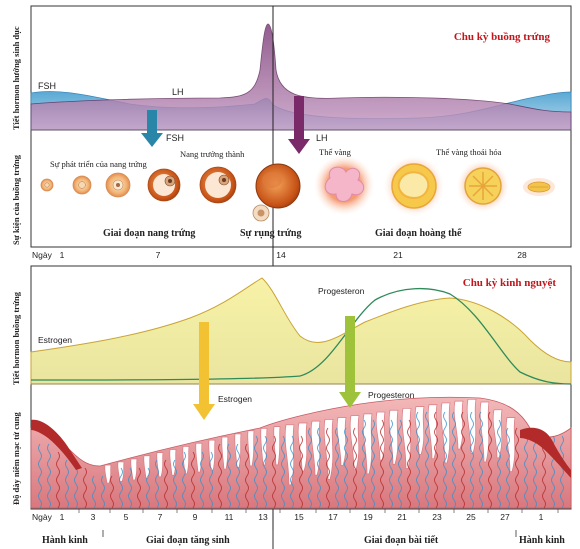  I want to click on day-tick-top: 28, so click(522, 255).